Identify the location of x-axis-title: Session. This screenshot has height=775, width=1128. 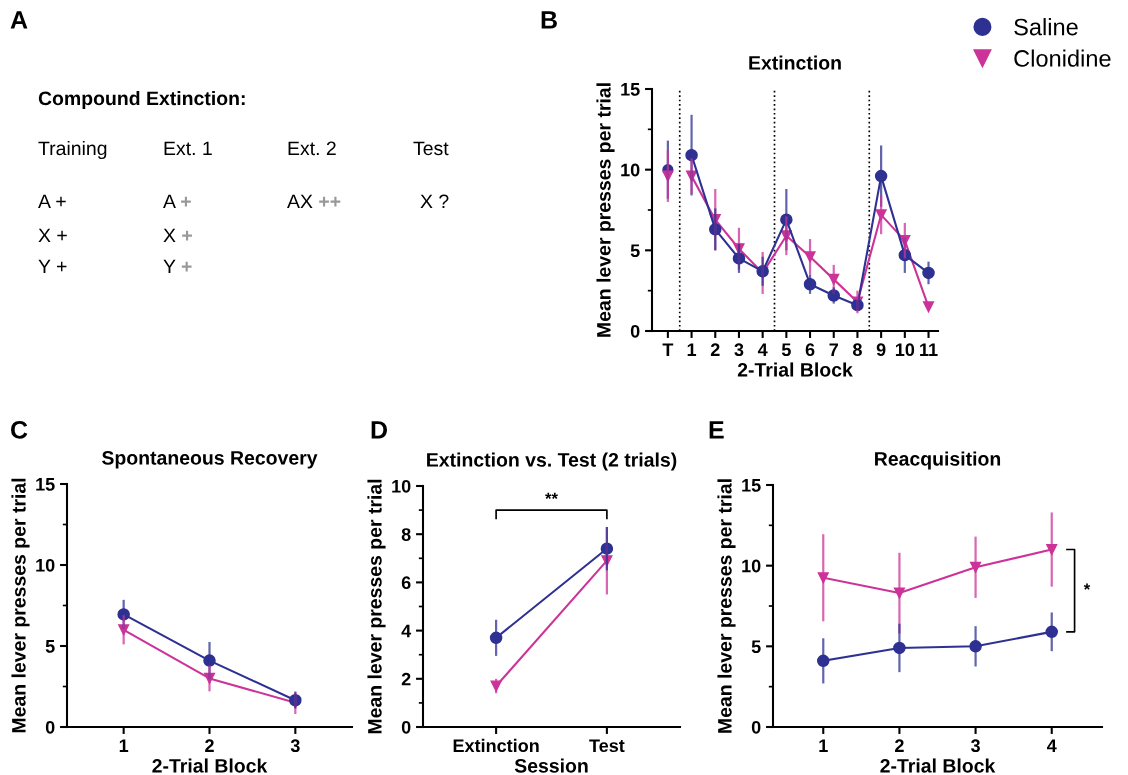
(551, 765).